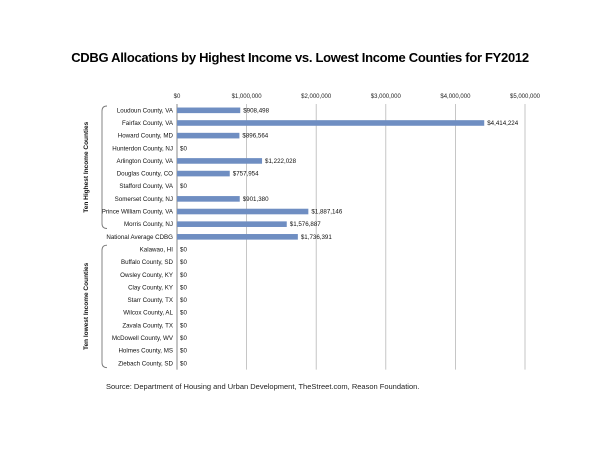 Image resolution: width=600 pixels, height=463 pixels. Describe the element at coordinates (150, 287) in the screenshot. I see `category-label: Clay County, KY` at that location.